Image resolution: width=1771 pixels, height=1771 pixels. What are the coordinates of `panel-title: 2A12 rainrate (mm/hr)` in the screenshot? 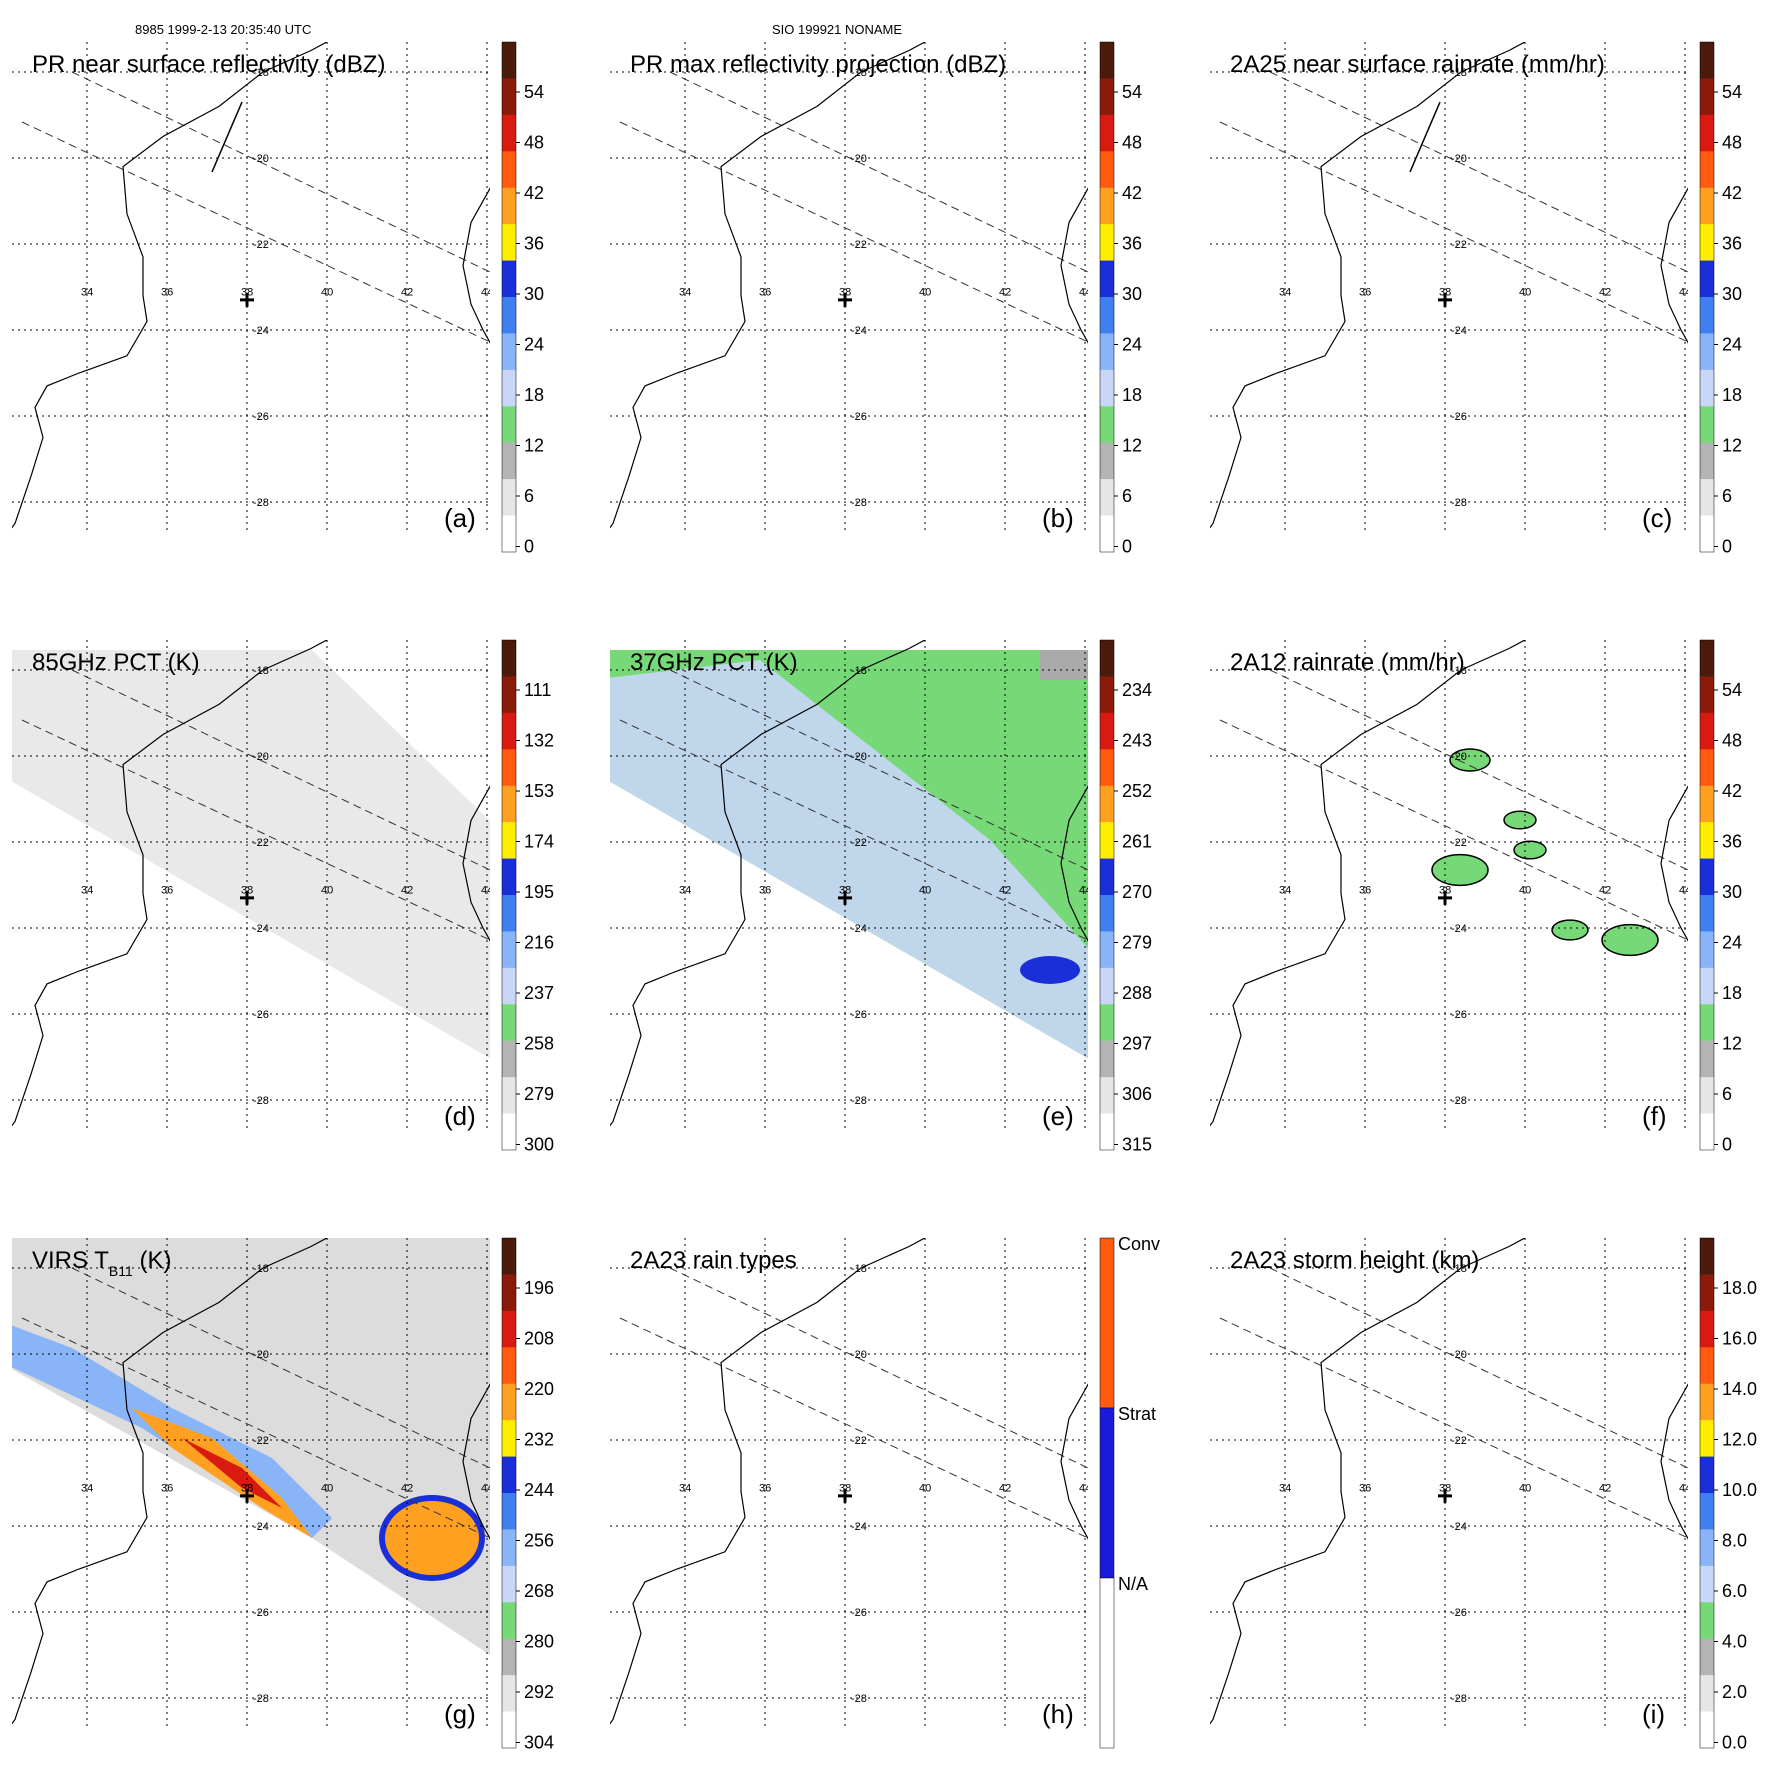 It's located at (1347, 662).